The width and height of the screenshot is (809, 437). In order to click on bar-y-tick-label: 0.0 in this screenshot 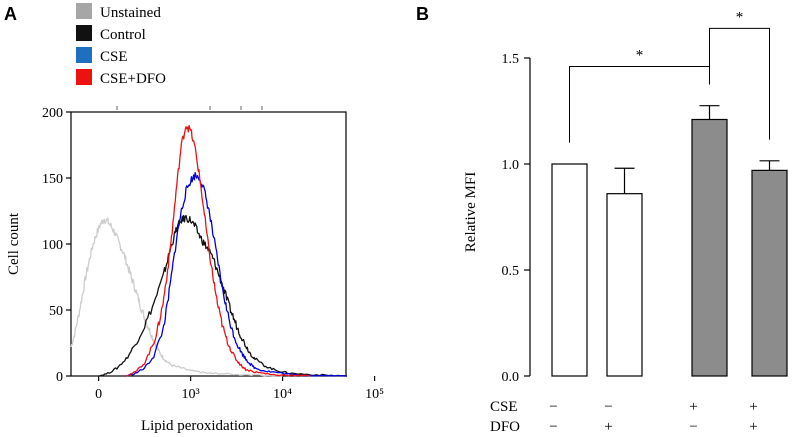, I will do `click(511, 377)`.